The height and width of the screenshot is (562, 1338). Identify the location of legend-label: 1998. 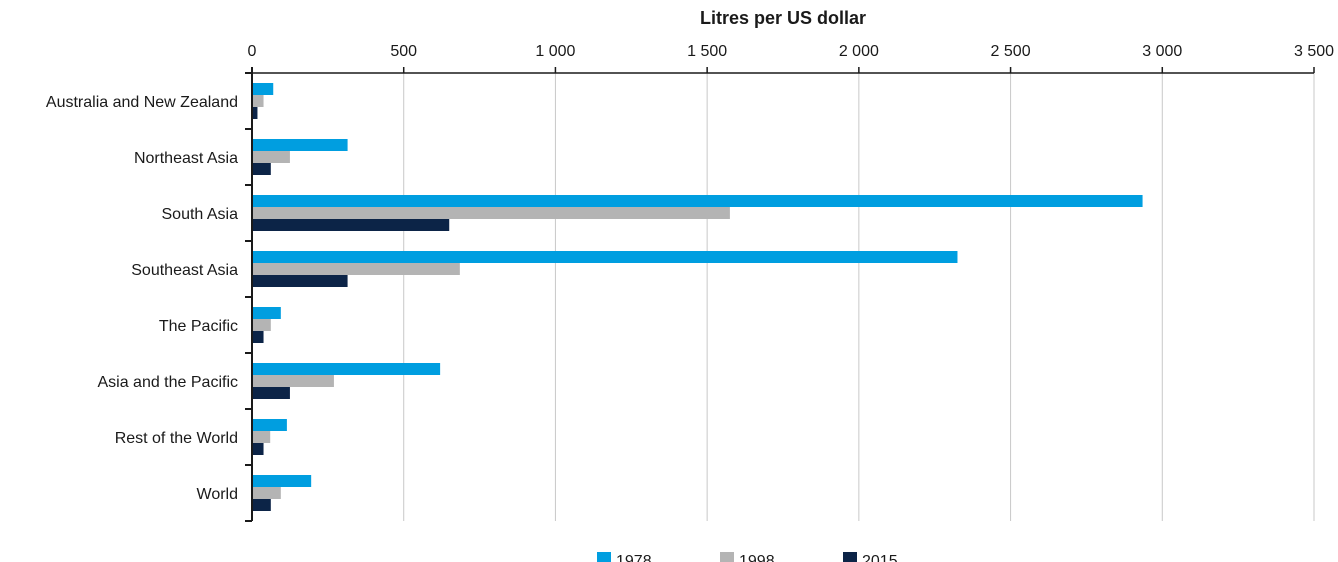
(757, 557).